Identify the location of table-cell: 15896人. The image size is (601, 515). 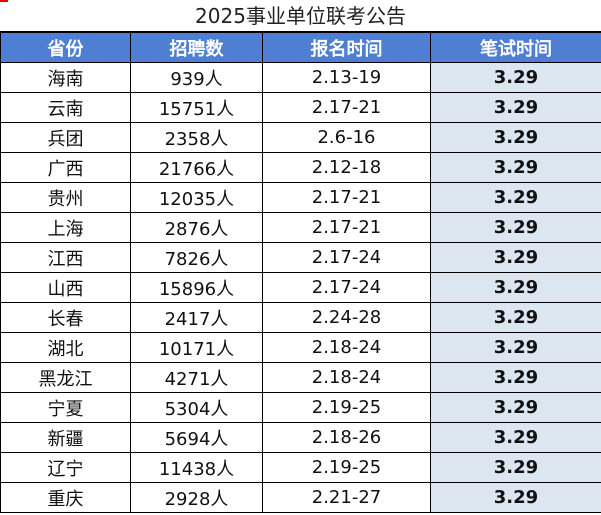
(196, 287).